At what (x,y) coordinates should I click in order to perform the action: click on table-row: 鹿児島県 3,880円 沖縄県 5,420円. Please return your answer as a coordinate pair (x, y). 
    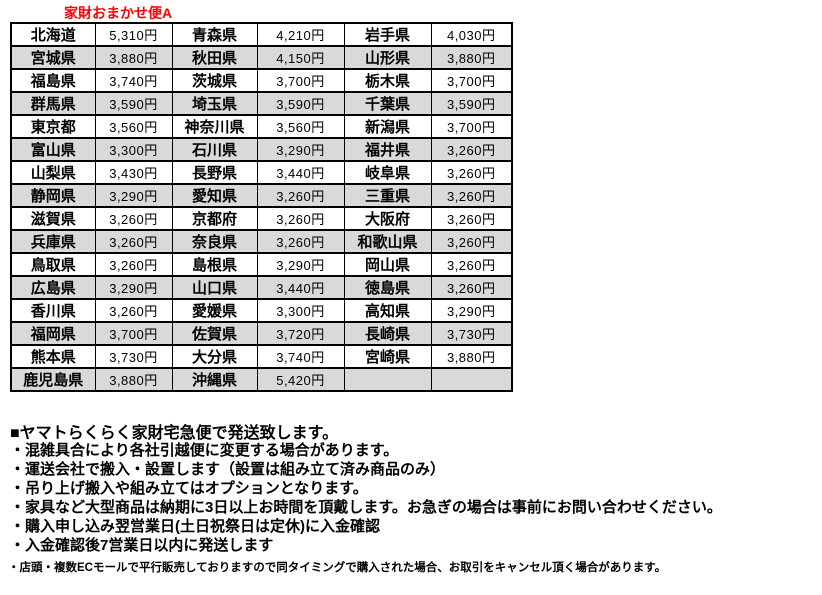
    Looking at the image, I should click on (261, 379).